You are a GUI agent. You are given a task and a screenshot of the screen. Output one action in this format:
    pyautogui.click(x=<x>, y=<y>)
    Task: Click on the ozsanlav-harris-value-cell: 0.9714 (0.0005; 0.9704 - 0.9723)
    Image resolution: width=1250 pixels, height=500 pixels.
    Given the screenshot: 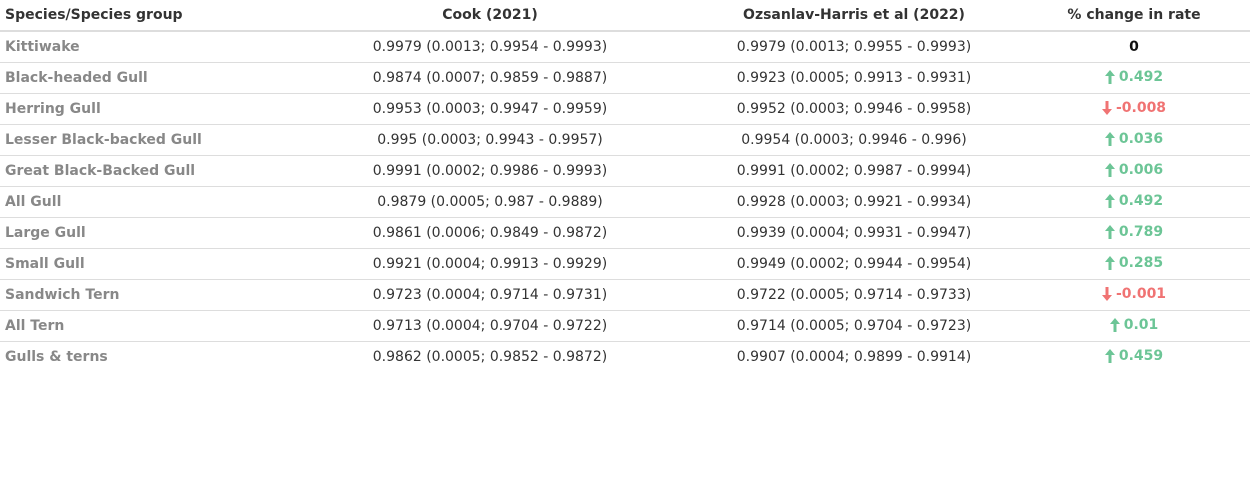 What is the action you would take?
    pyautogui.click(x=854, y=326)
    